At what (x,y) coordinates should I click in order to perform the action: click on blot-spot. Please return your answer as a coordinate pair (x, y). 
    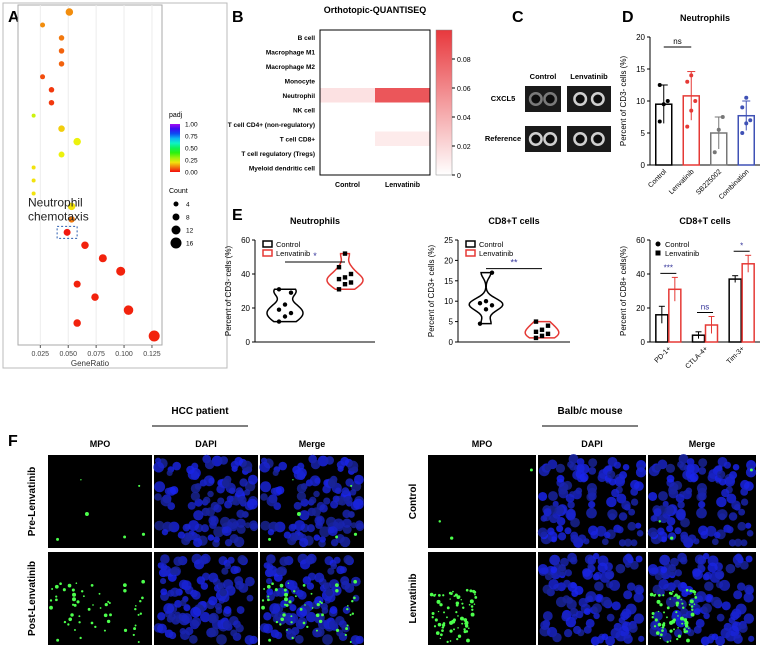
    Looking at the image, I should click on (598, 139).